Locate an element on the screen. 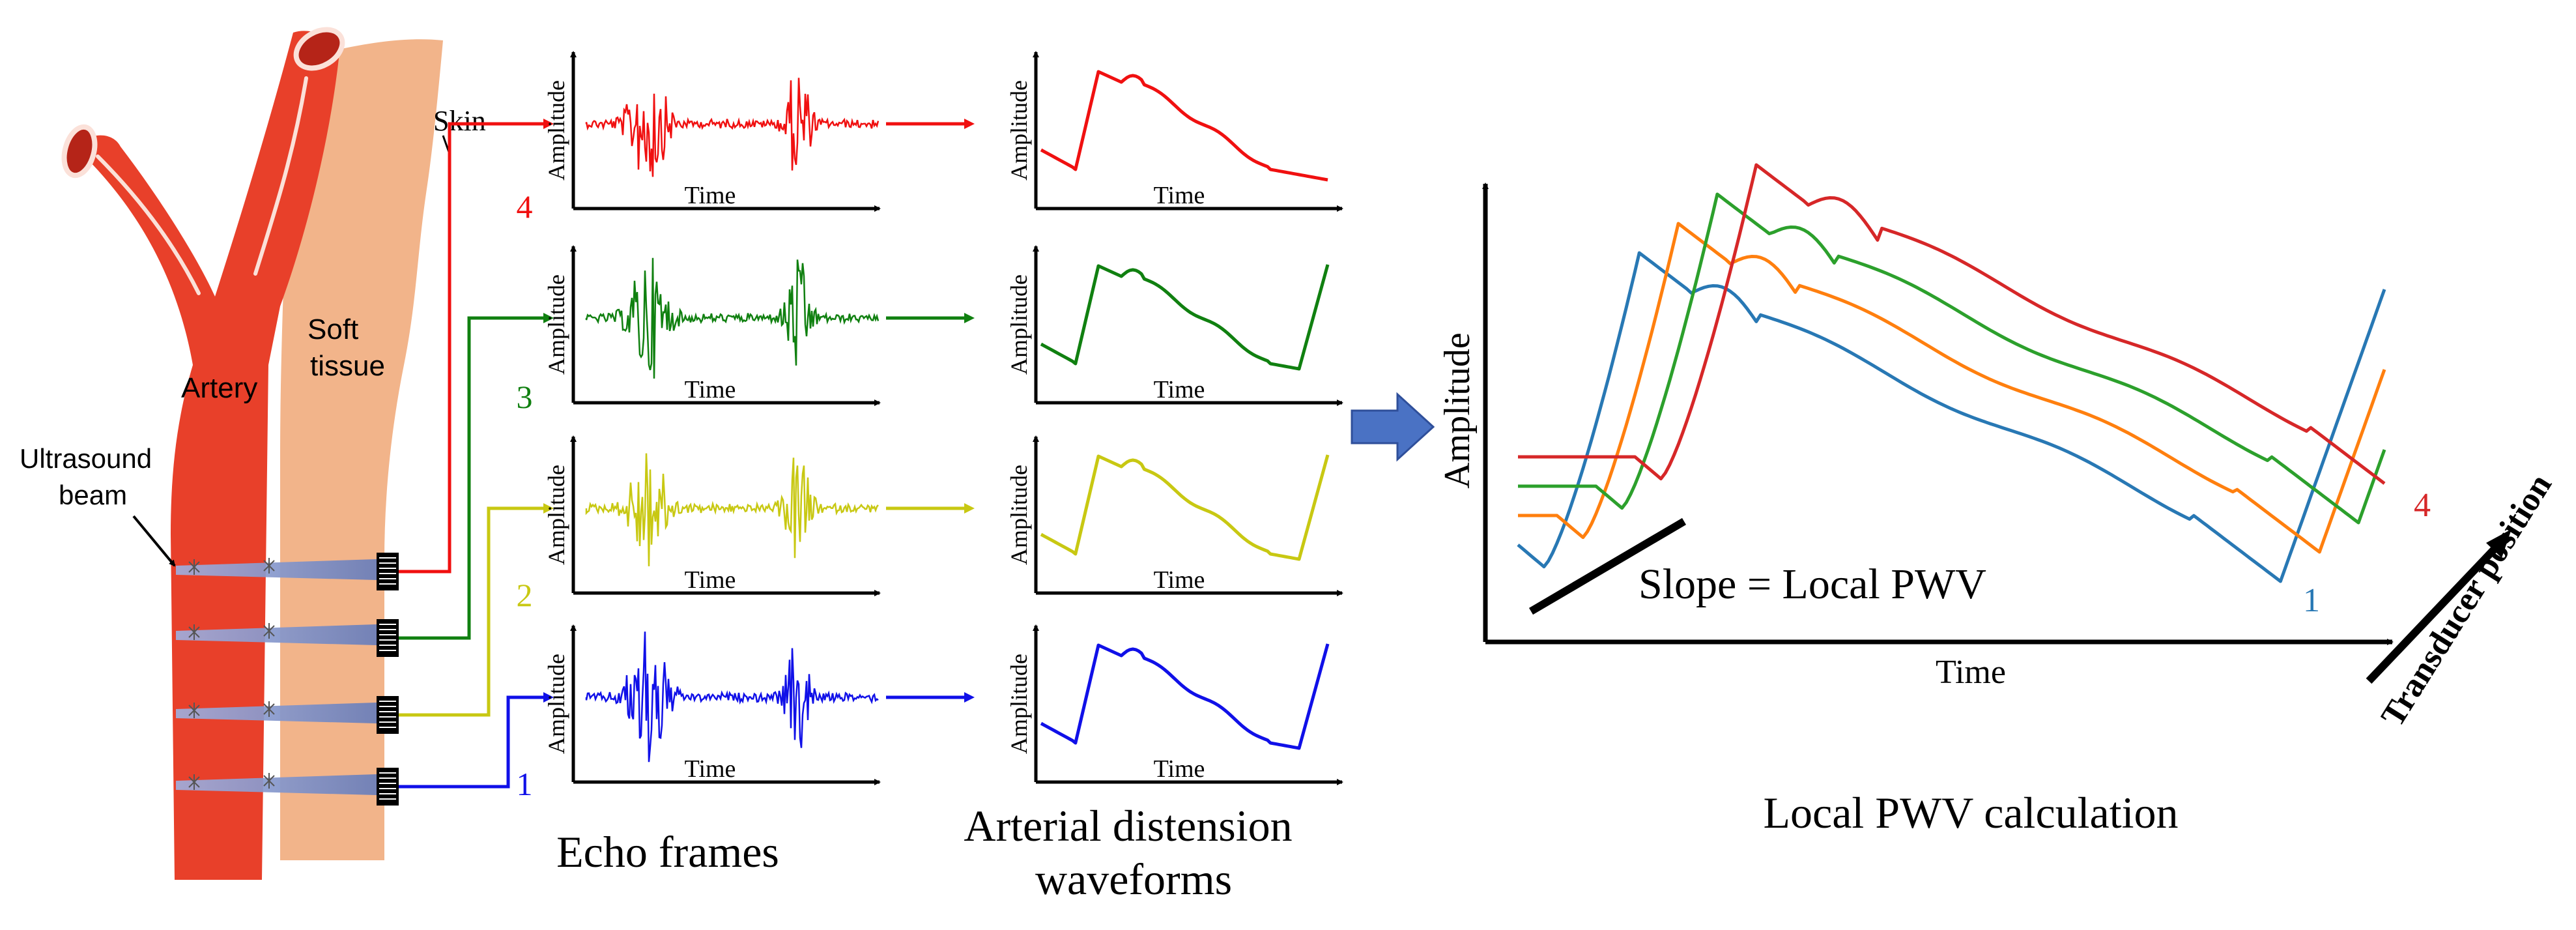  soft-tissue-label: Soft tissue is located at coordinates (346, 347).